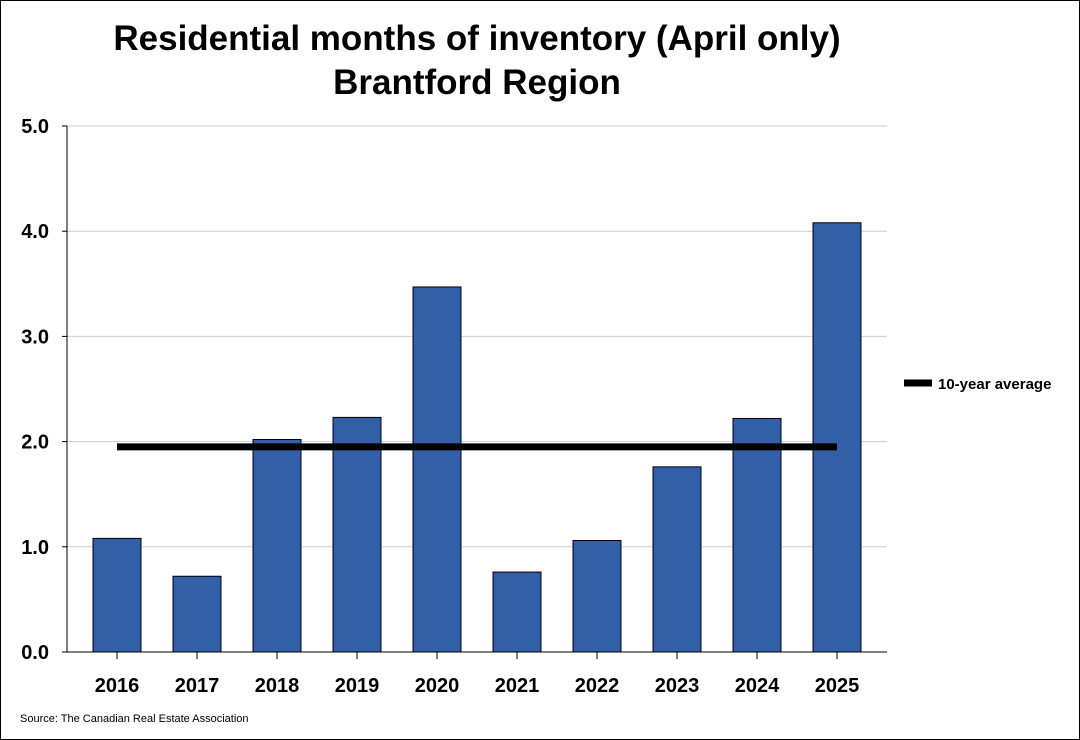 Image resolution: width=1080 pixels, height=740 pixels. Describe the element at coordinates (35, 390) in the screenshot. I see `y-tick-labels: 0.0 1.0 2.0 3.0 4.0 5.0` at that location.